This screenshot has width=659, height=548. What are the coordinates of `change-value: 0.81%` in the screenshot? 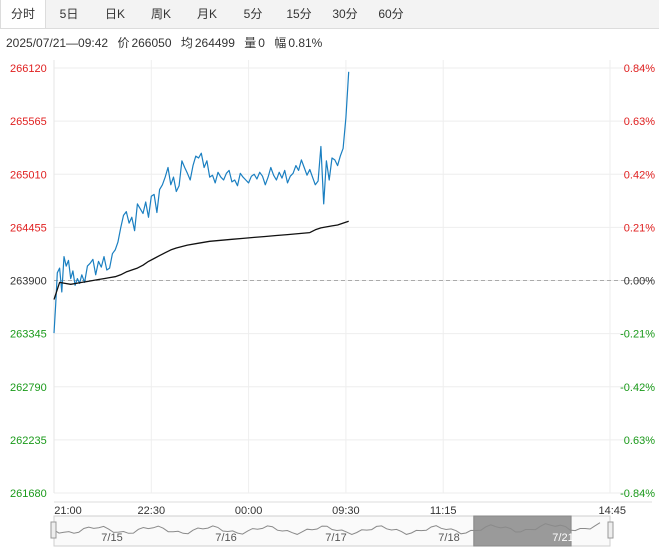 It's located at (305, 43).